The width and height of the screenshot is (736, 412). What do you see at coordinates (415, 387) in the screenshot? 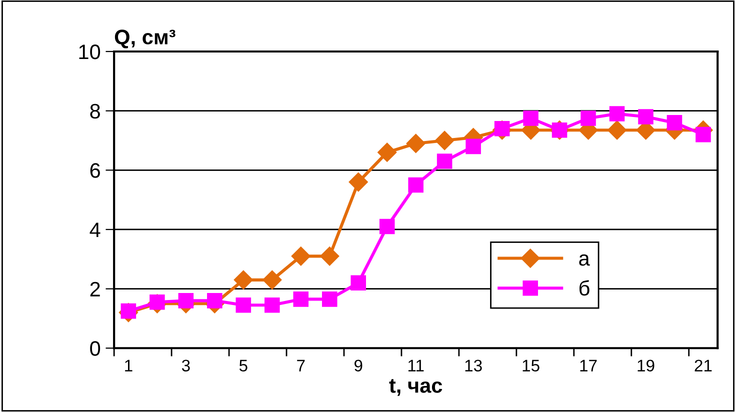
I see `x-axis-title: t, час` at bounding box center [415, 387].